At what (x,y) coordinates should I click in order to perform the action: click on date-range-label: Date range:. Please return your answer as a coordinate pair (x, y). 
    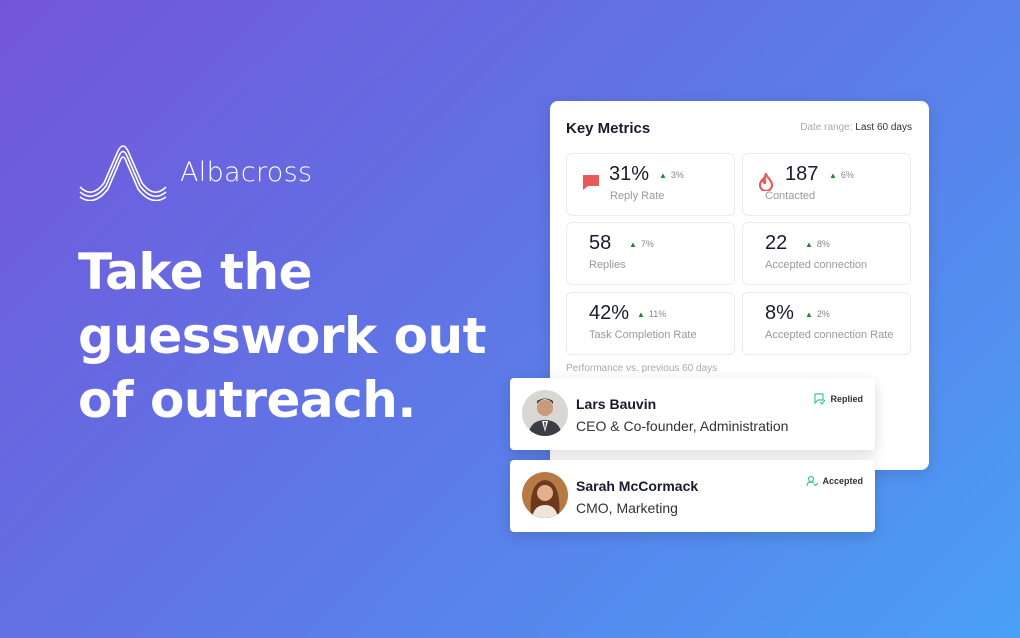
    Looking at the image, I should click on (826, 127).